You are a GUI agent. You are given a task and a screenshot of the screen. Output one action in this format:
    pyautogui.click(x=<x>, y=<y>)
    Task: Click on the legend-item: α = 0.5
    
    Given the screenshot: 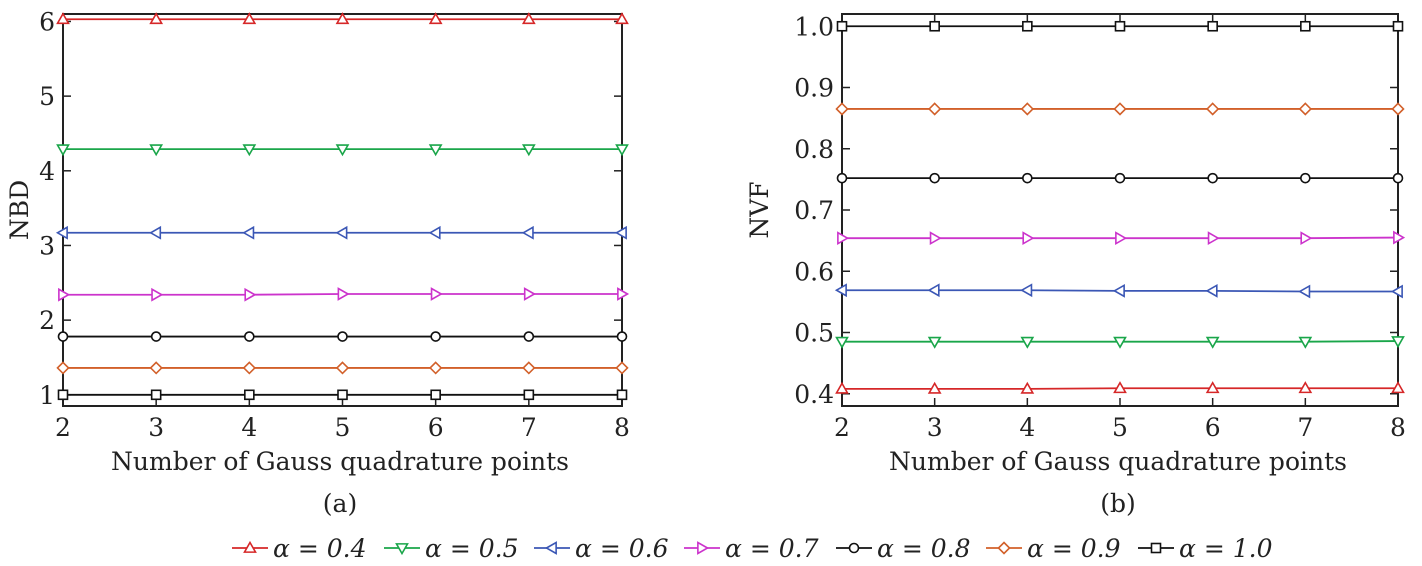 What is the action you would take?
    pyautogui.click(x=451, y=548)
    